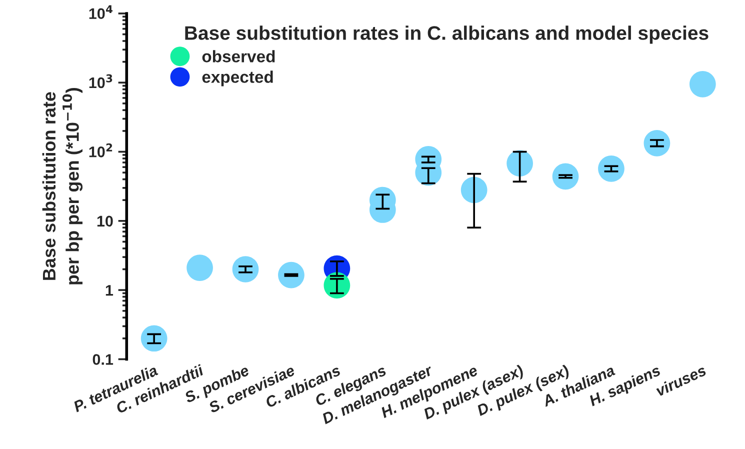 This screenshot has width=745, height=449. Describe the element at coordinates (100, 150) in the screenshot. I see `y-tick-label: 10$^{2}$` at that location.